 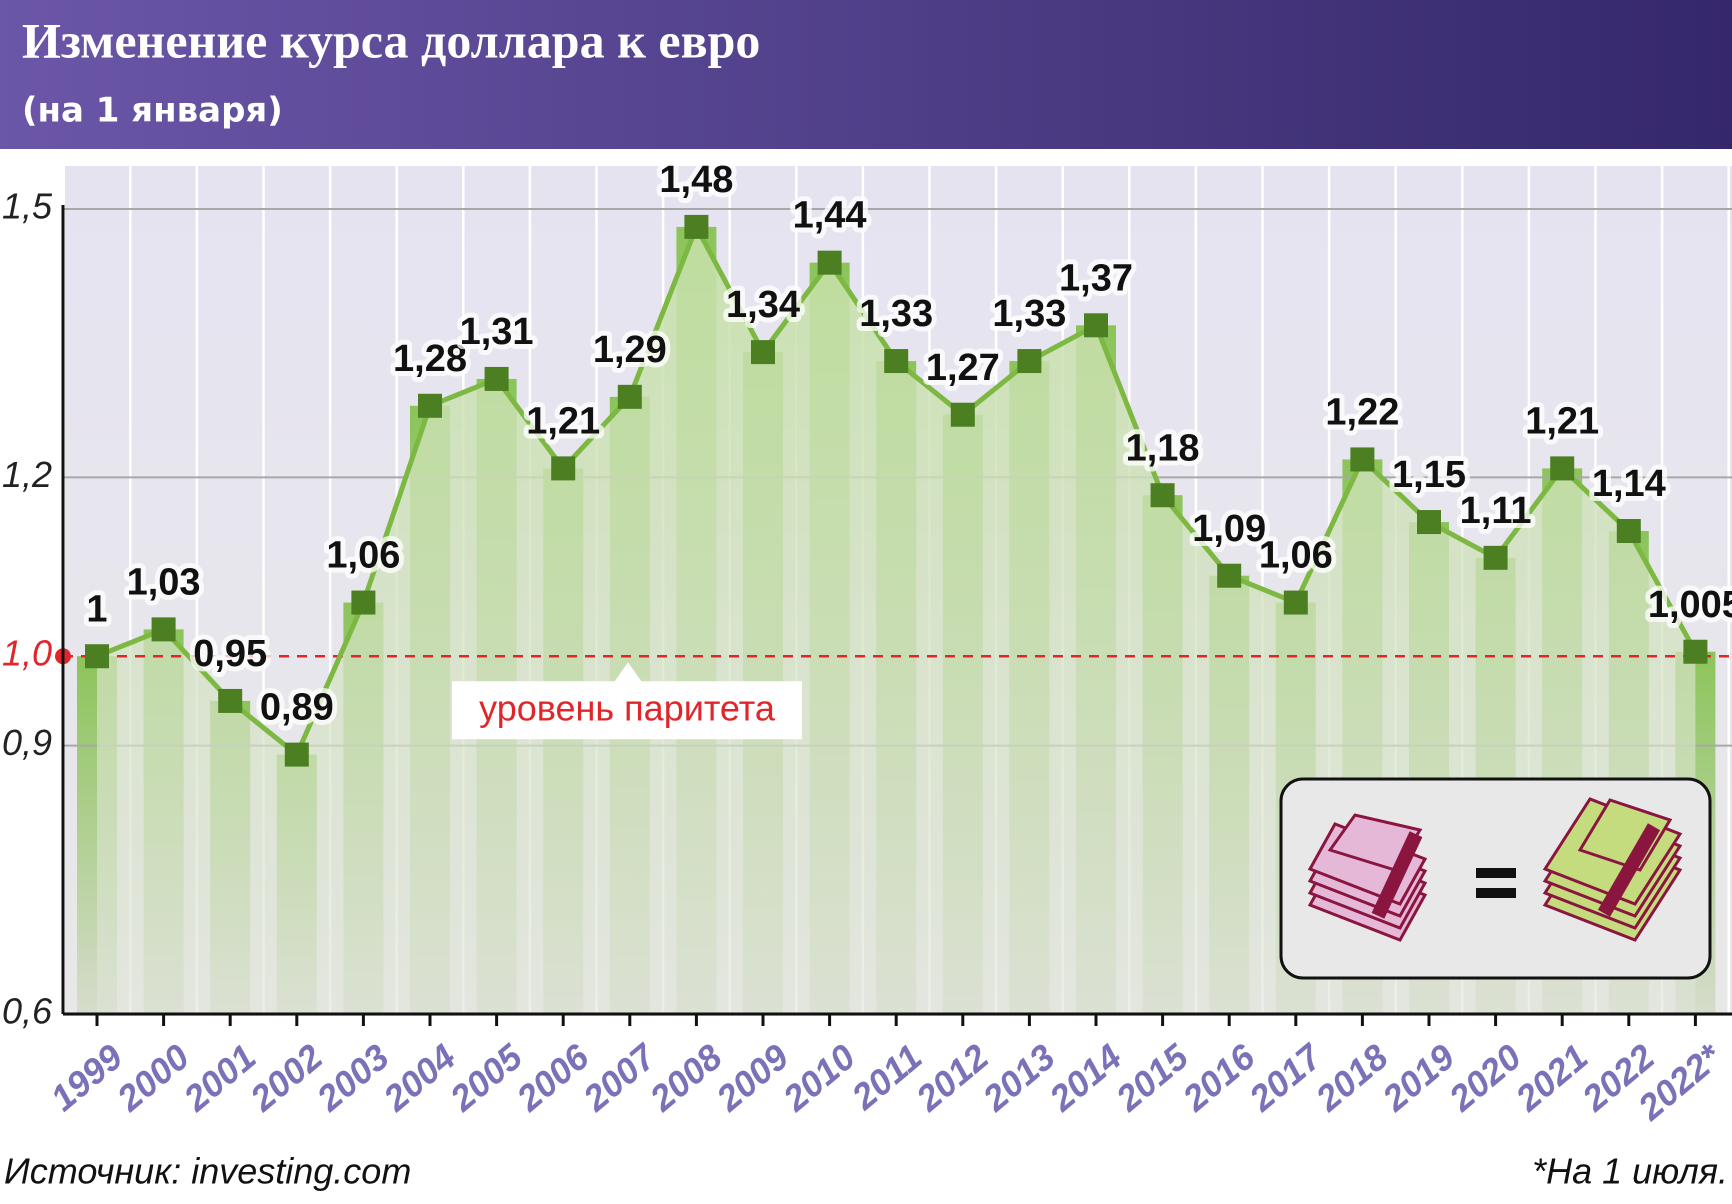 I want to click on source: Источник: investing.com, so click(x=207, y=1171).